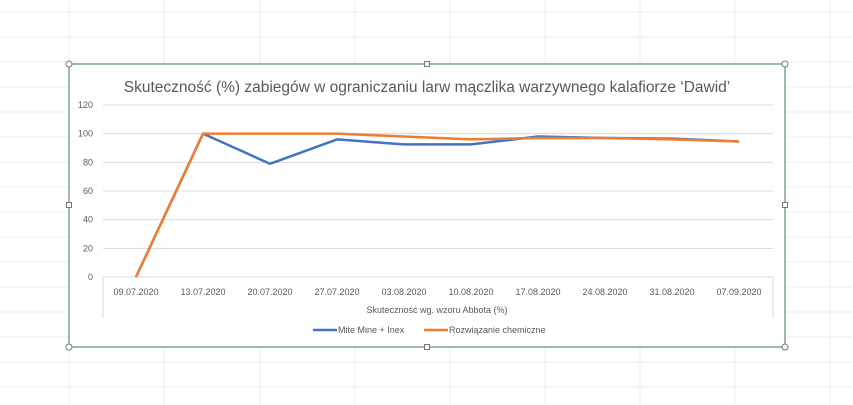 The width and height of the screenshot is (853, 405). Describe the element at coordinates (470, 292) in the screenshot. I see `x-tick-label: 10.08.2020` at that location.